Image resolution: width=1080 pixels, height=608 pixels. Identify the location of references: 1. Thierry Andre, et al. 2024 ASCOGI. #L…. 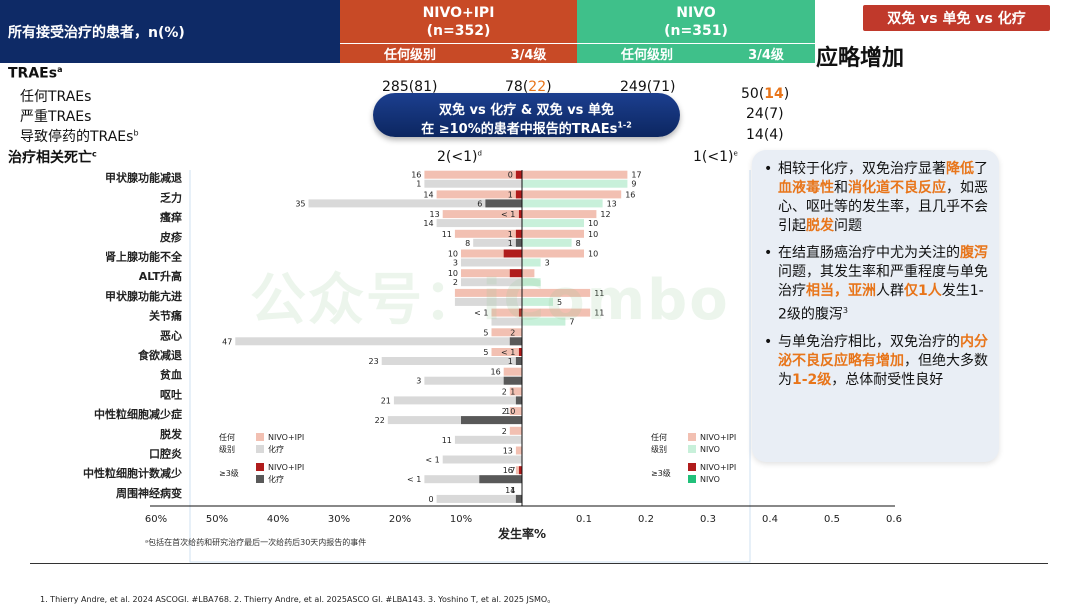
(298, 599).